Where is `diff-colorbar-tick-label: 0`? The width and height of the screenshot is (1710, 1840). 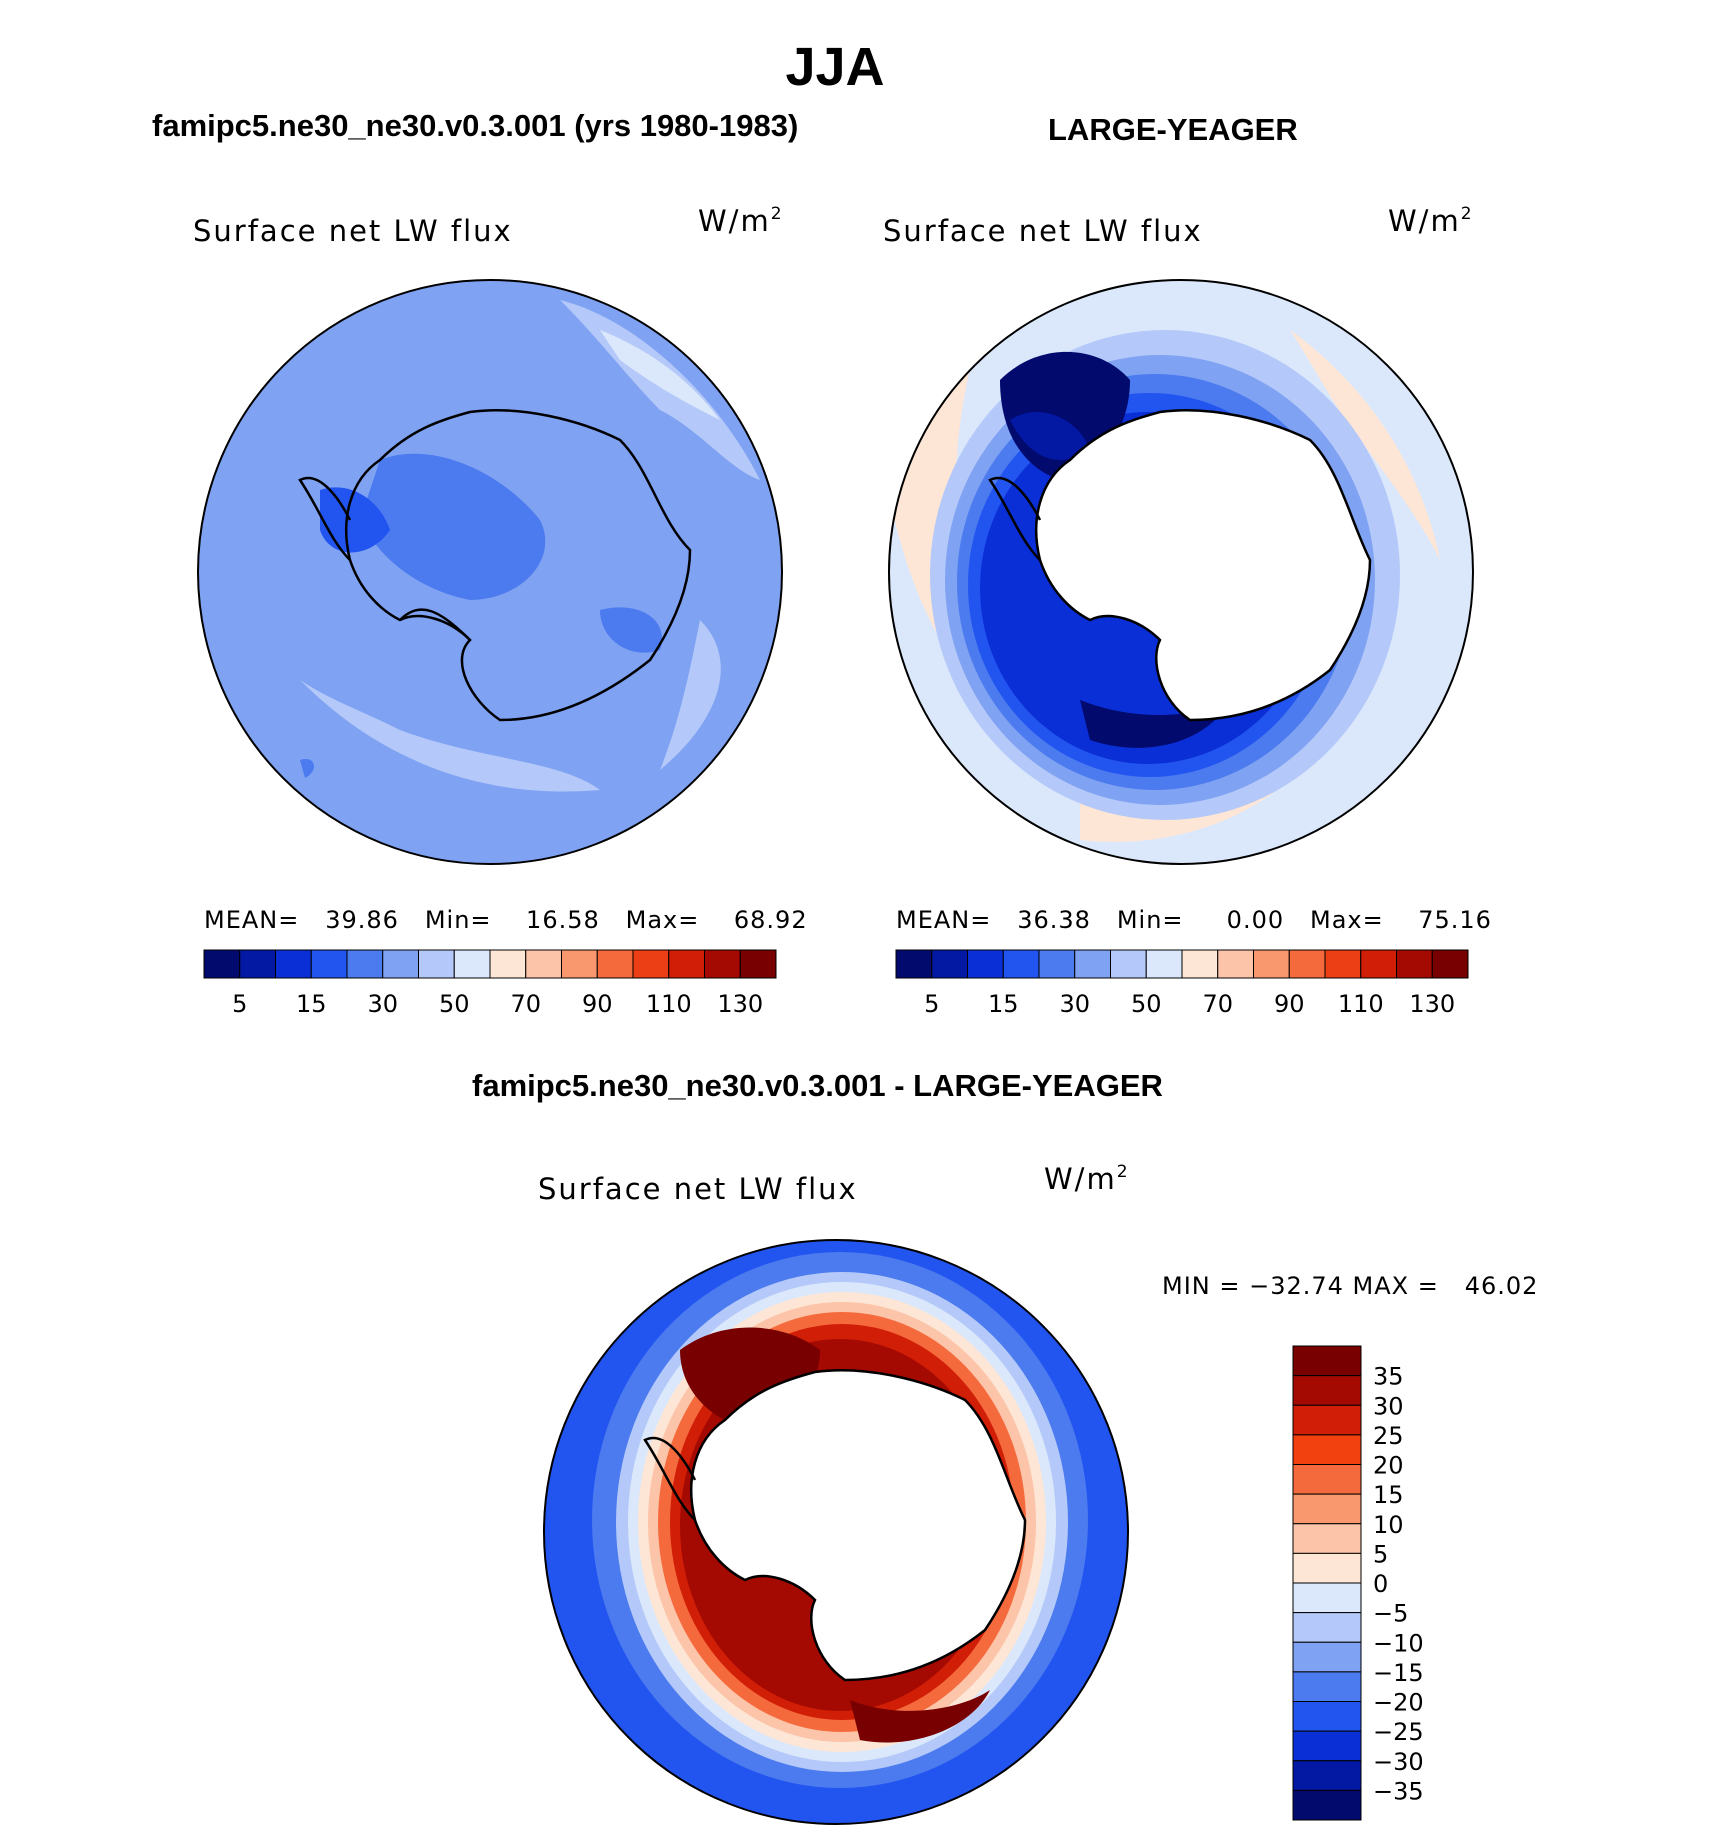 diff-colorbar-tick-label: 0 is located at coordinates (1380, 1584).